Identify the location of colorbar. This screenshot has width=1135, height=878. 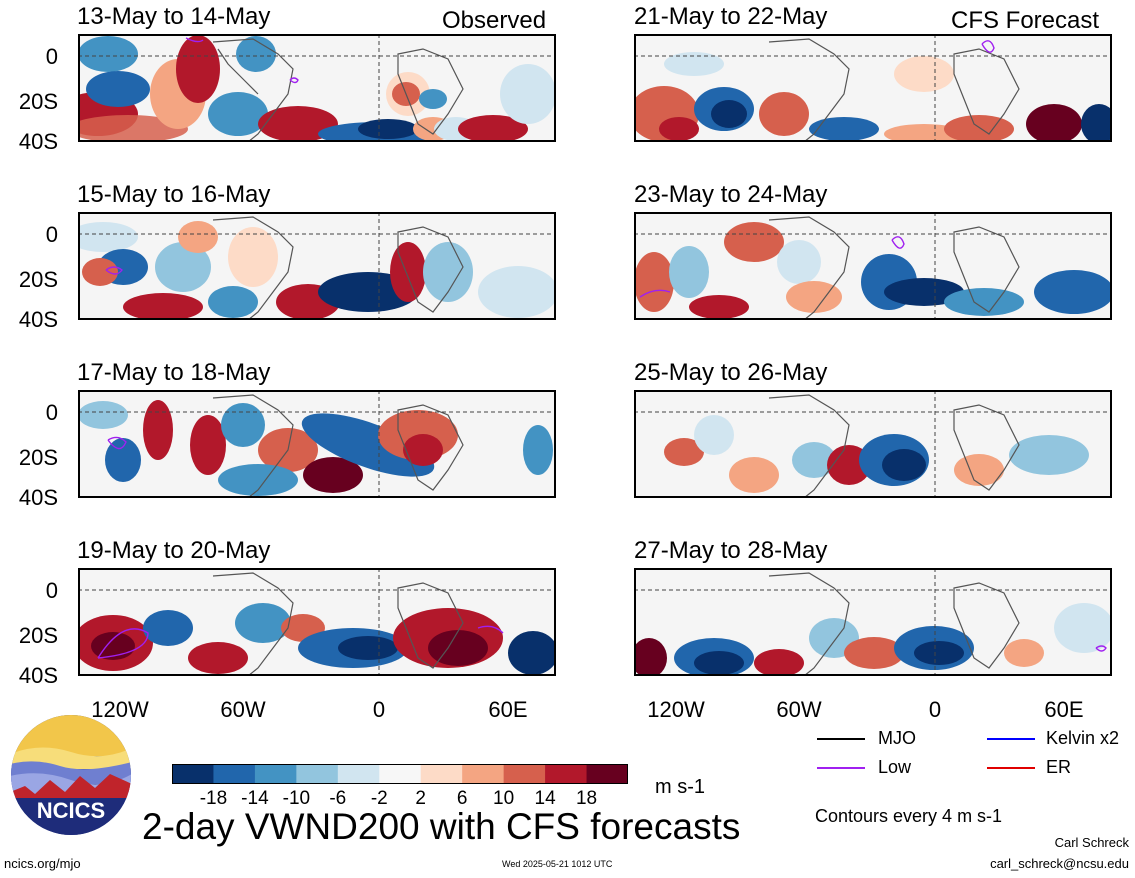
(400, 774).